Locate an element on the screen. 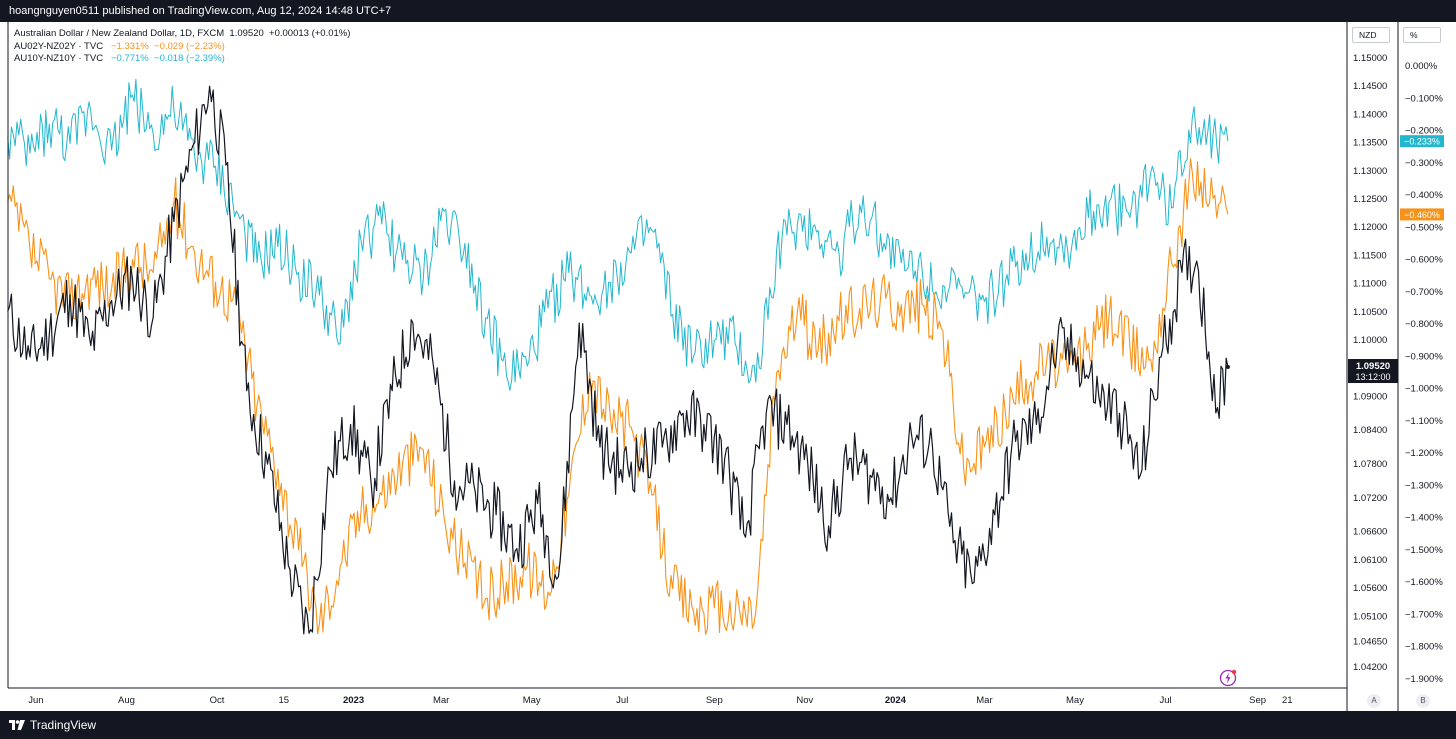 The image size is (1456, 739). x-tick-label-1: Aug is located at coordinates (126, 700).